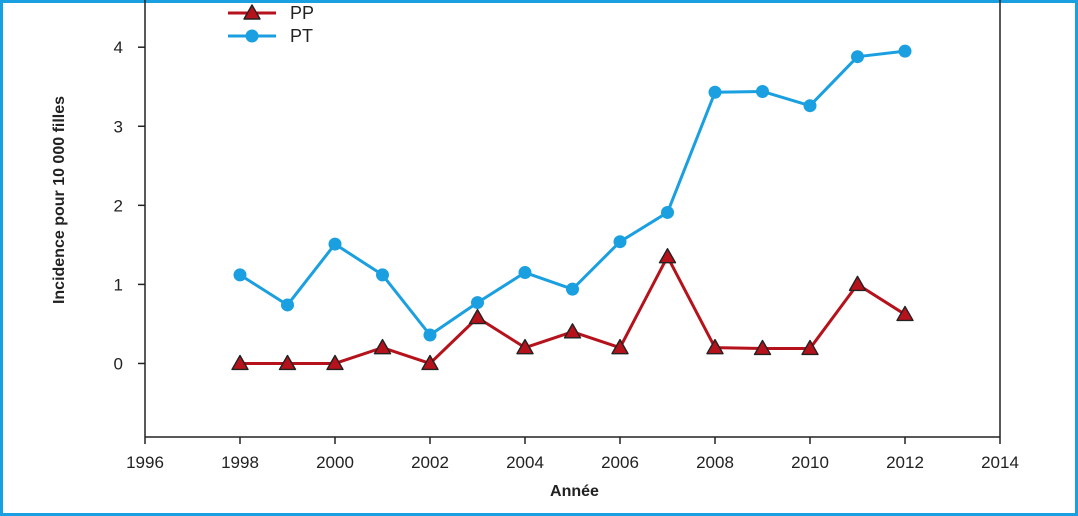 This screenshot has height=516, width=1078. Describe the element at coordinates (301, 36) in the screenshot. I see `legend-label: PT` at that location.